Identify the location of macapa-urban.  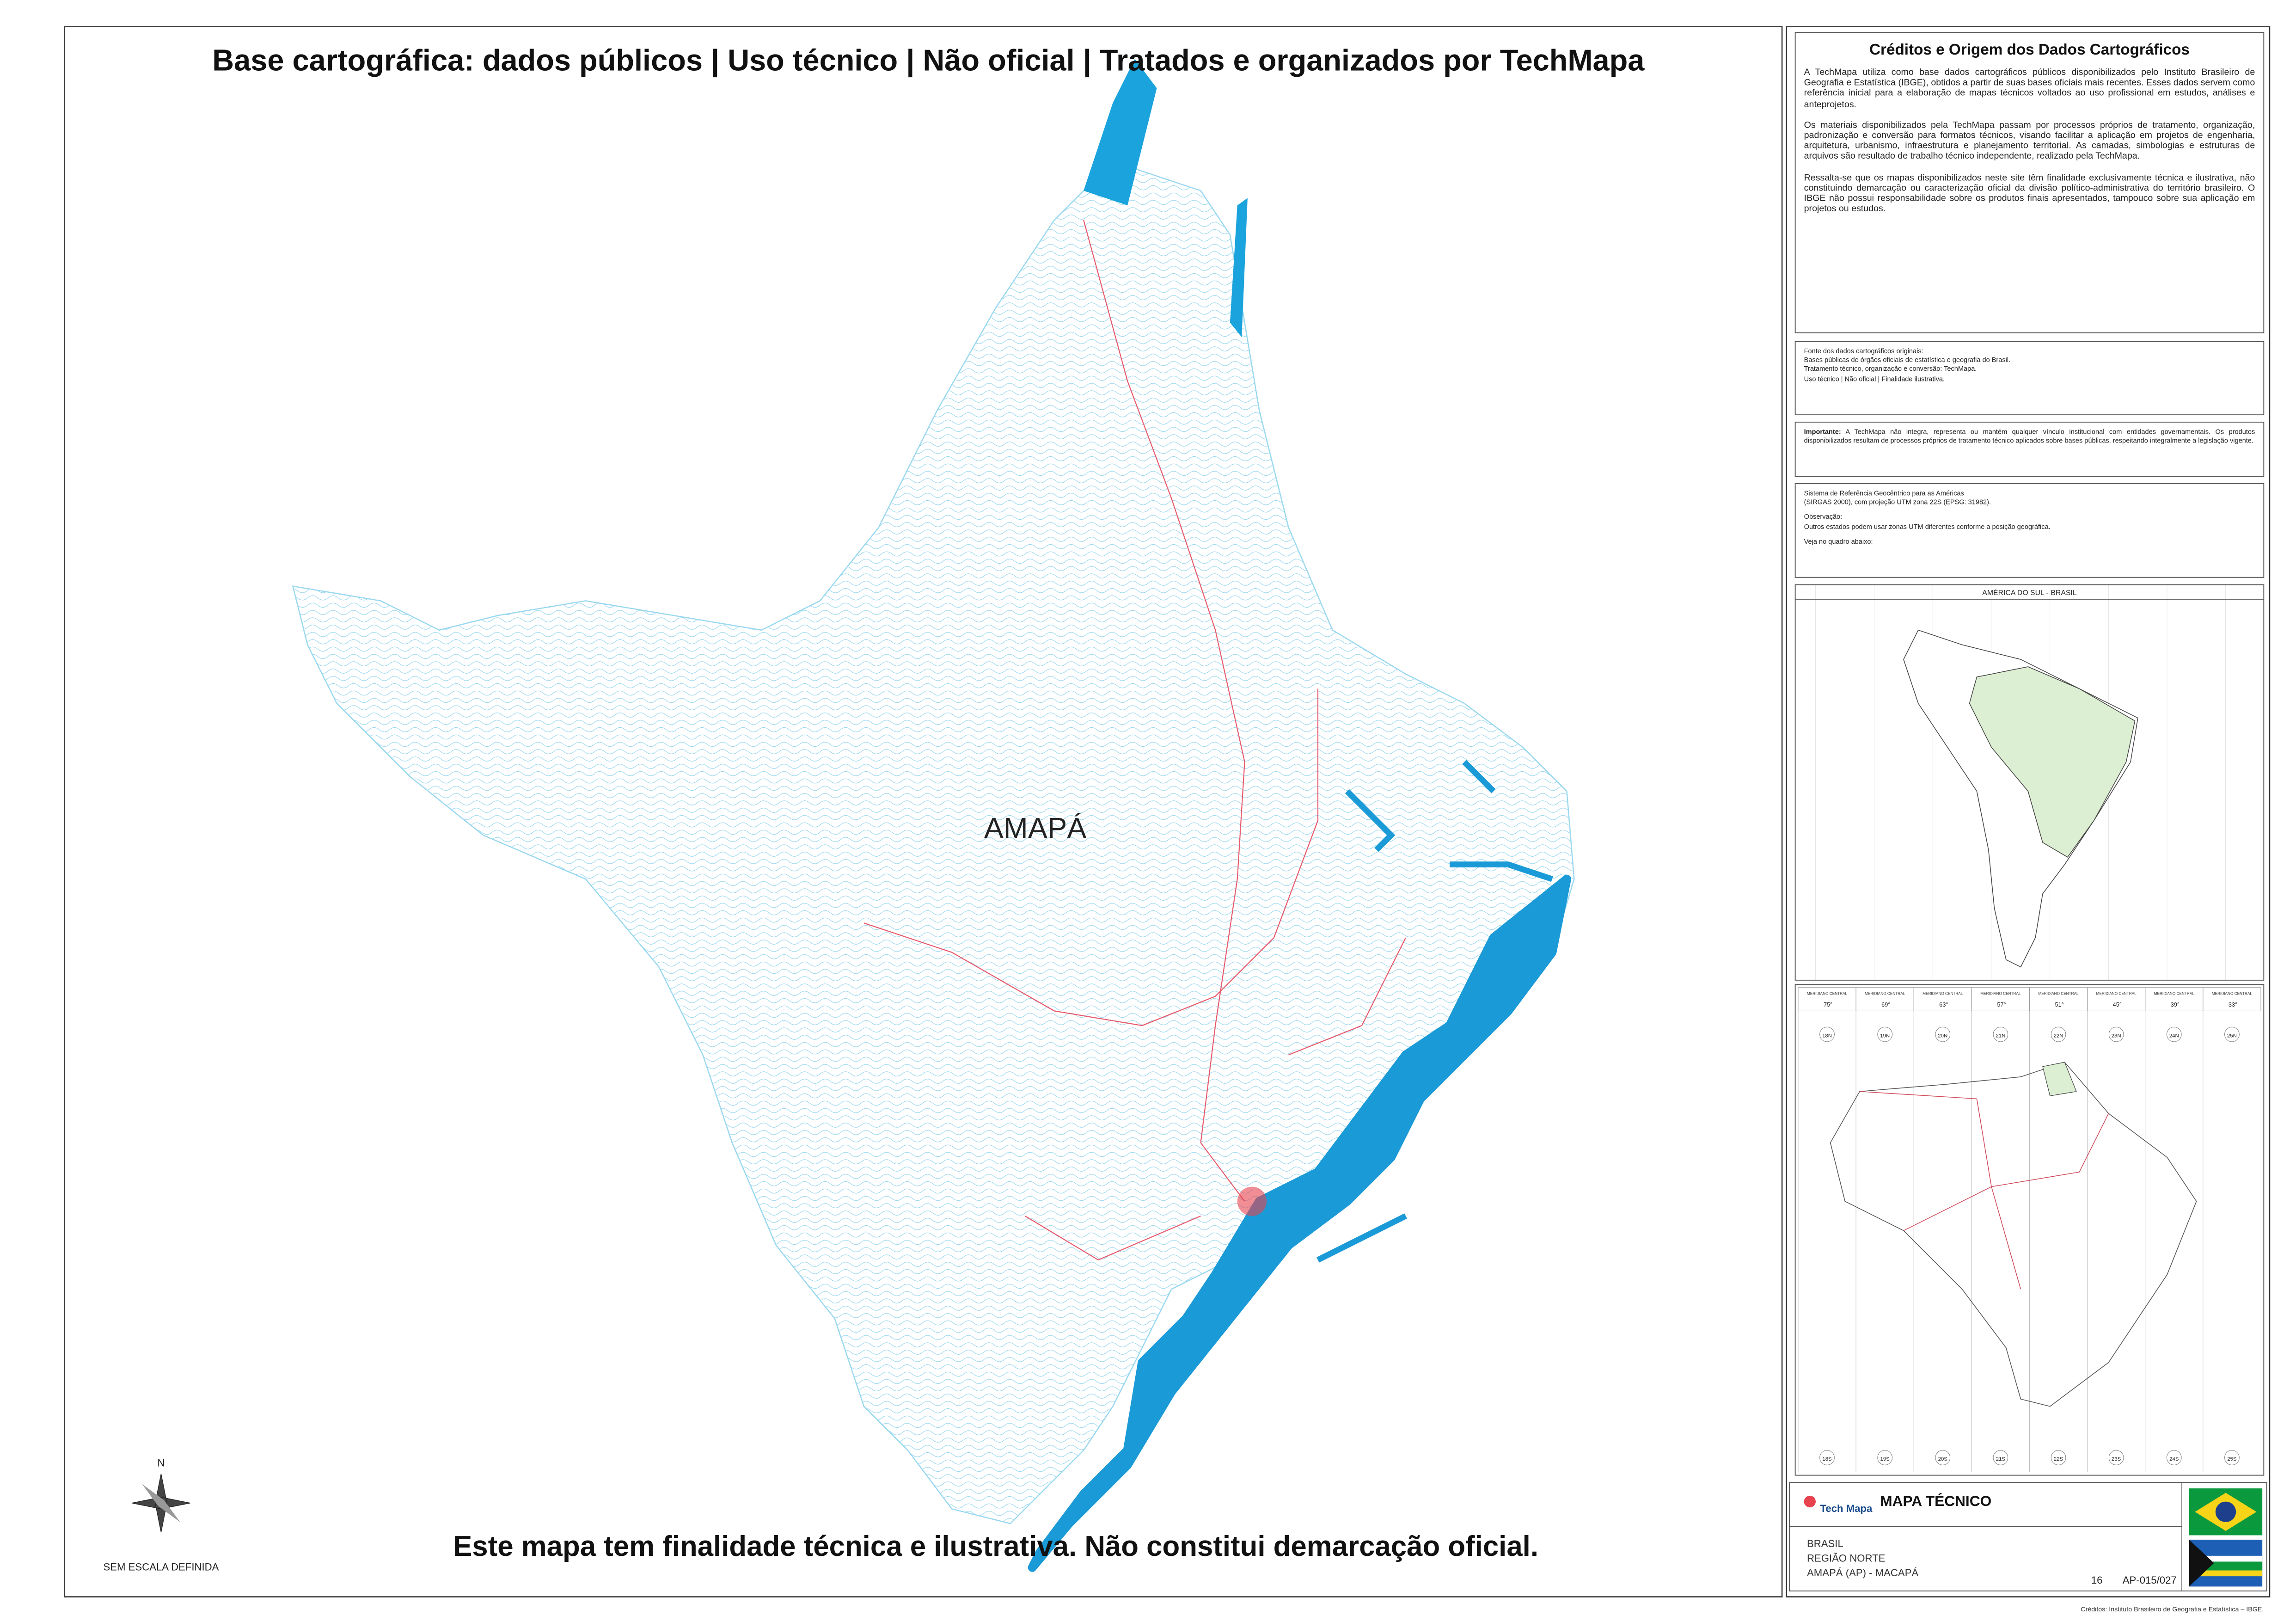
(1252, 1201).